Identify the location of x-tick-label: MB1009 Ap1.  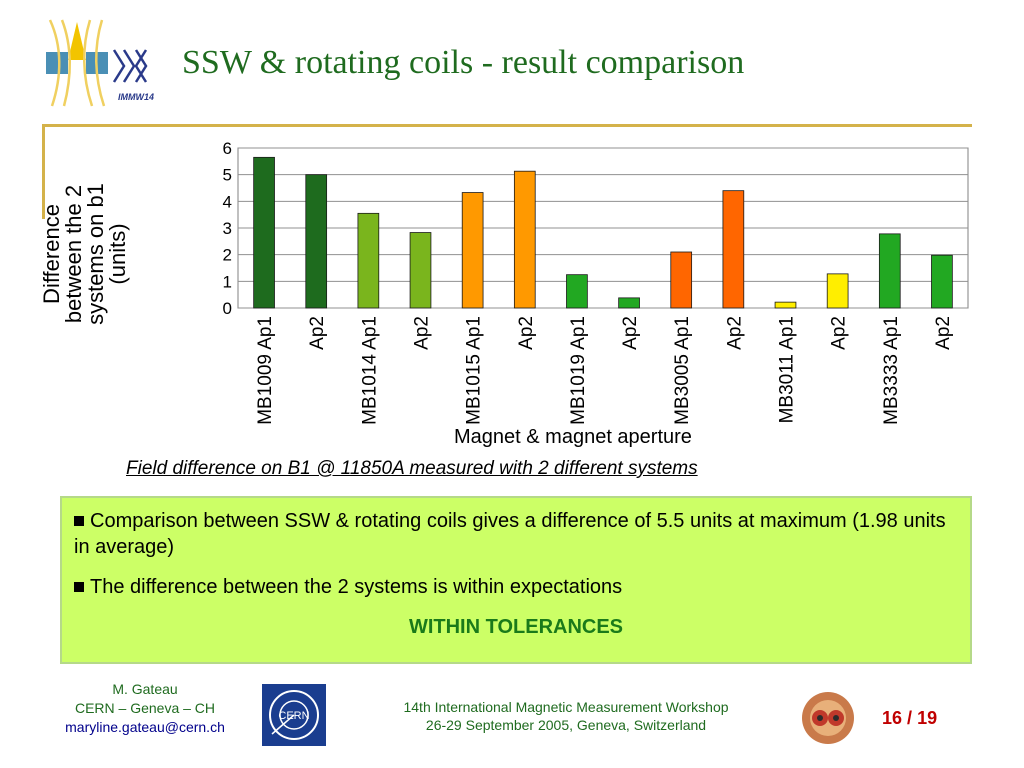
(265, 370).